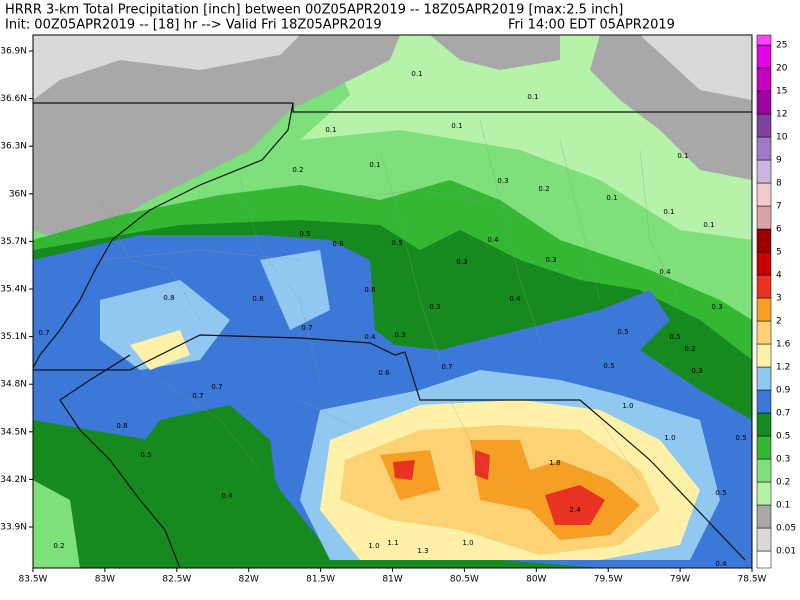 The width and height of the screenshot is (800, 600). Describe the element at coordinates (249, 580) in the screenshot. I see `lon-label: 82W` at that location.